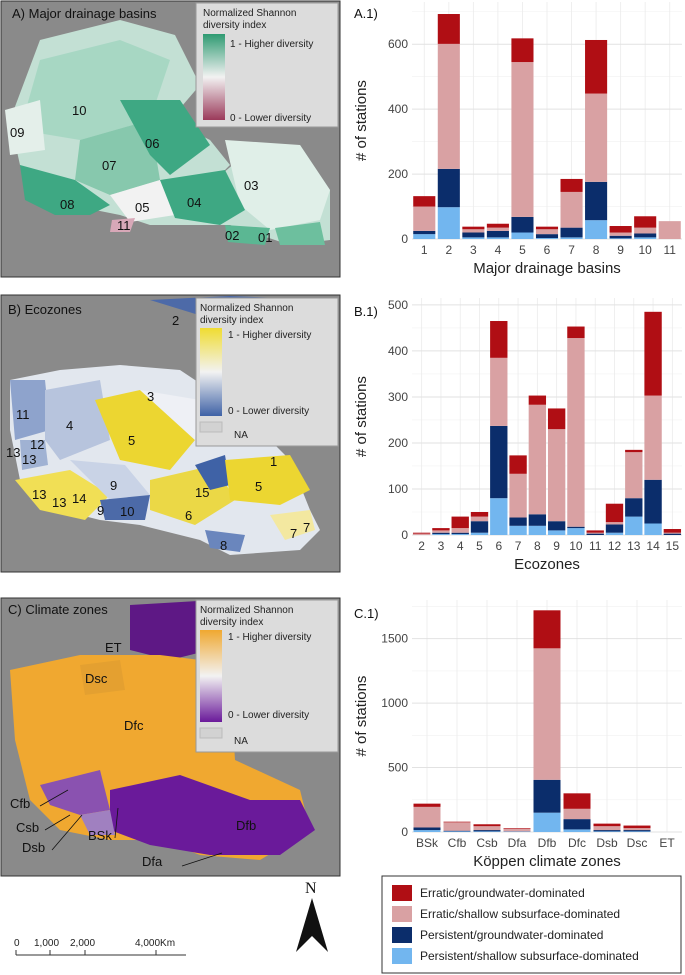  I want to click on x-tick-label: 2, so click(421, 546).